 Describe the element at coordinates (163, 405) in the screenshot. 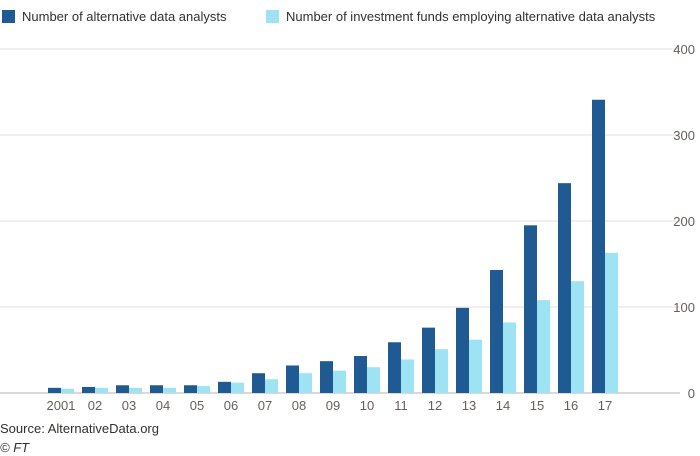

I see `x-tick-label: 04` at that location.